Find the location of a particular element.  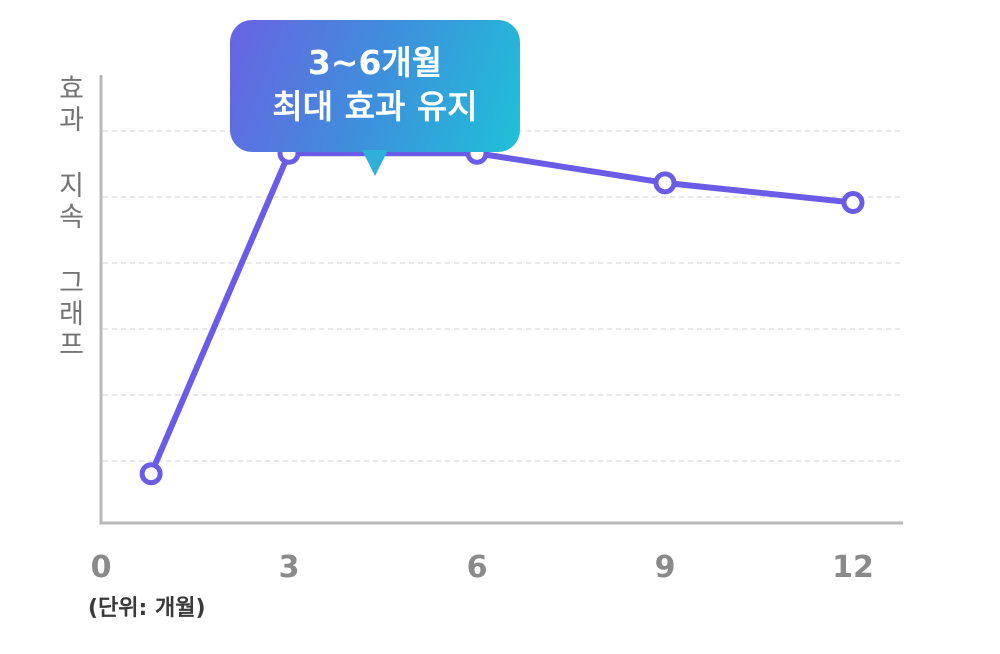

x-tick-label-3: 3 is located at coordinates (289, 567).